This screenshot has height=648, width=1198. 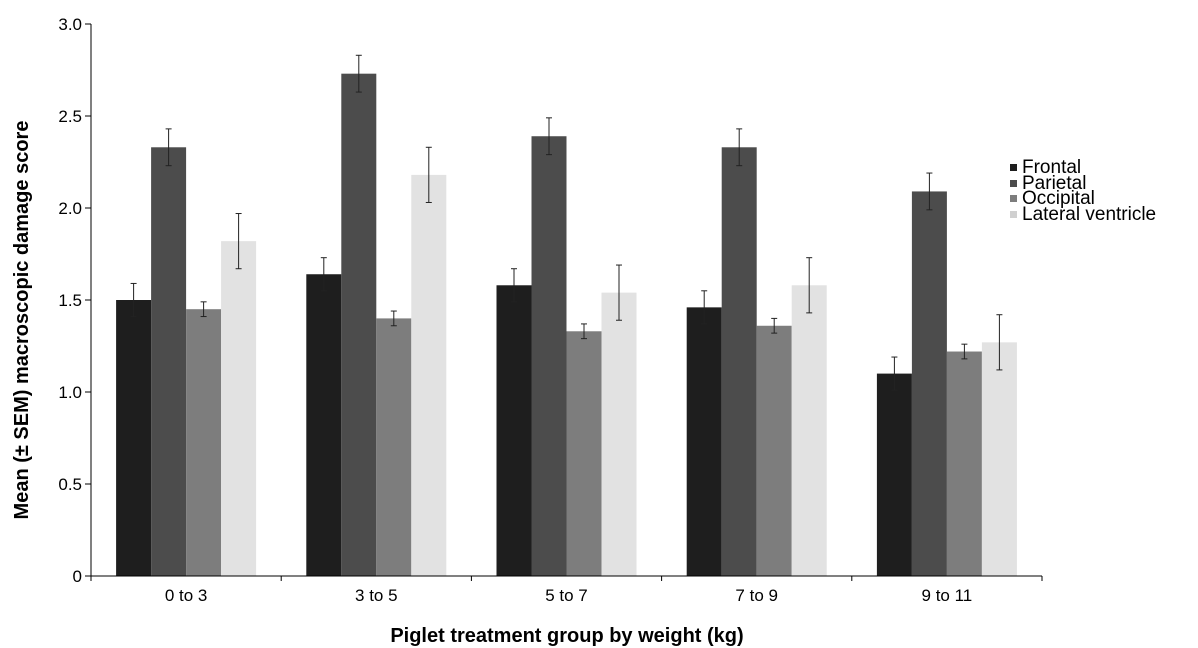 What do you see at coordinates (70, 484) in the screenshot?
I see `y-tick-label: 0.5` at bounding box center [70, 484].